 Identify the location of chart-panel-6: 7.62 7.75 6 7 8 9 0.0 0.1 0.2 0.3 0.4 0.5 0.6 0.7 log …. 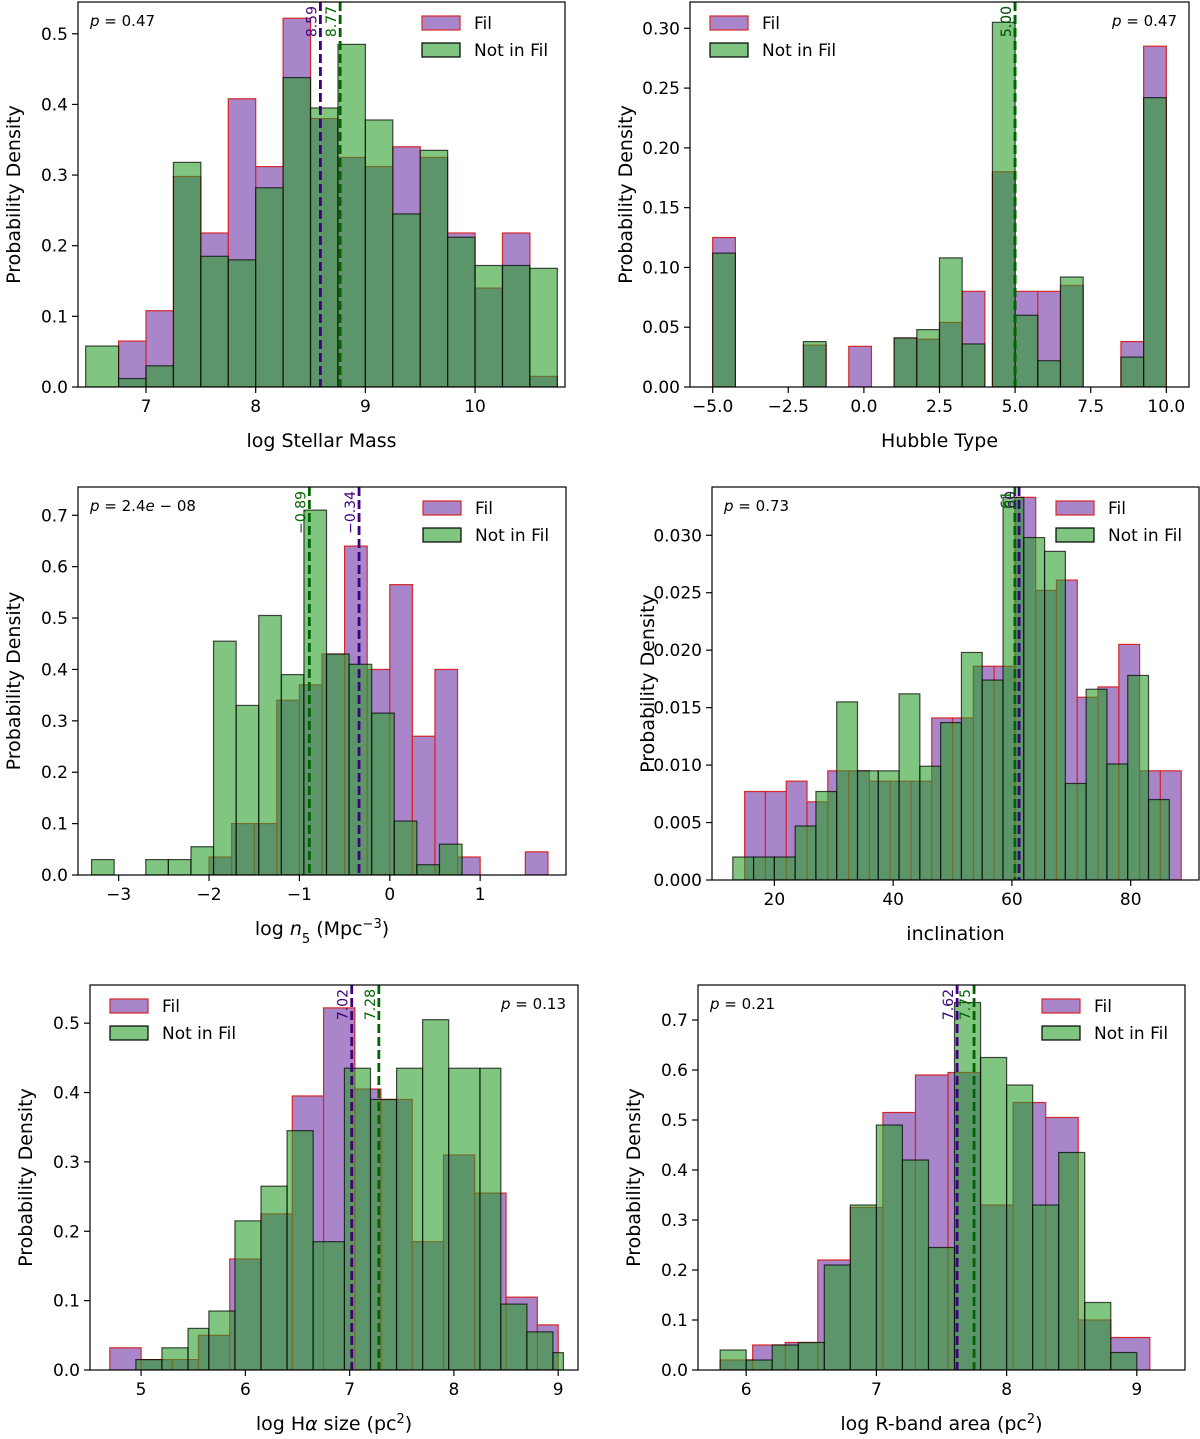
(904, 1209).